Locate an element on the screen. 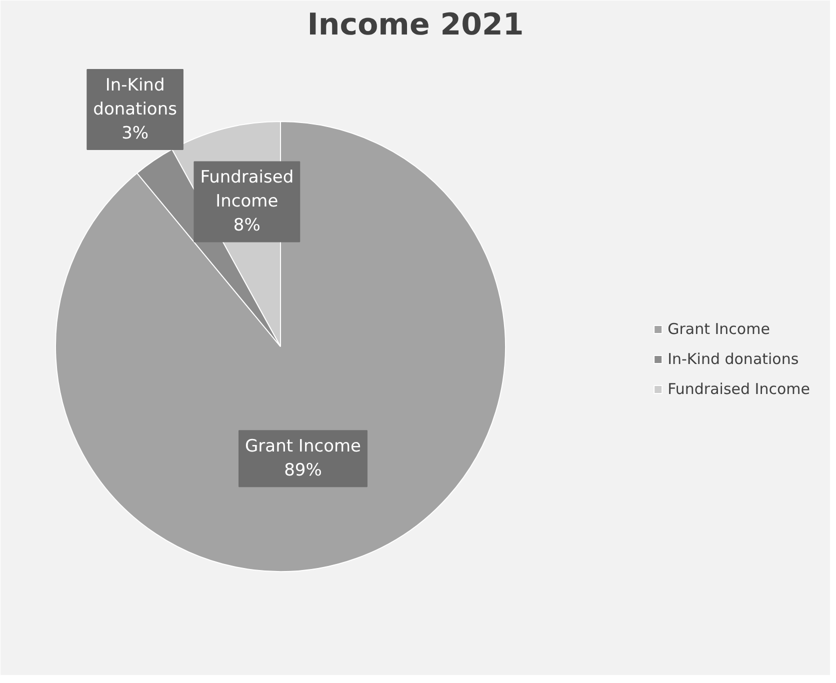  data-label: Fundraised Income 8% is located at coordinates (247, 202).